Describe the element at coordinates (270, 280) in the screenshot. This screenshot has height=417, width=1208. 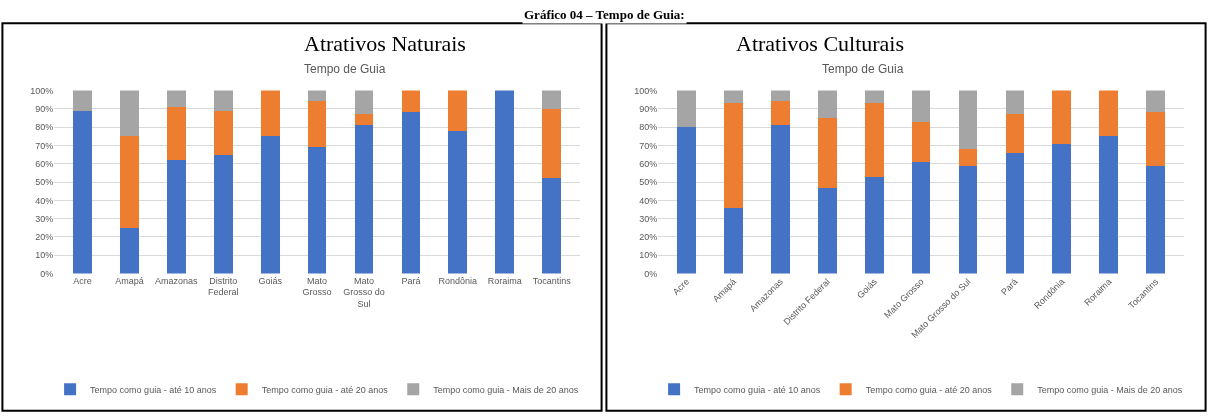
I see `x-tick-label: Goiás` at that location.